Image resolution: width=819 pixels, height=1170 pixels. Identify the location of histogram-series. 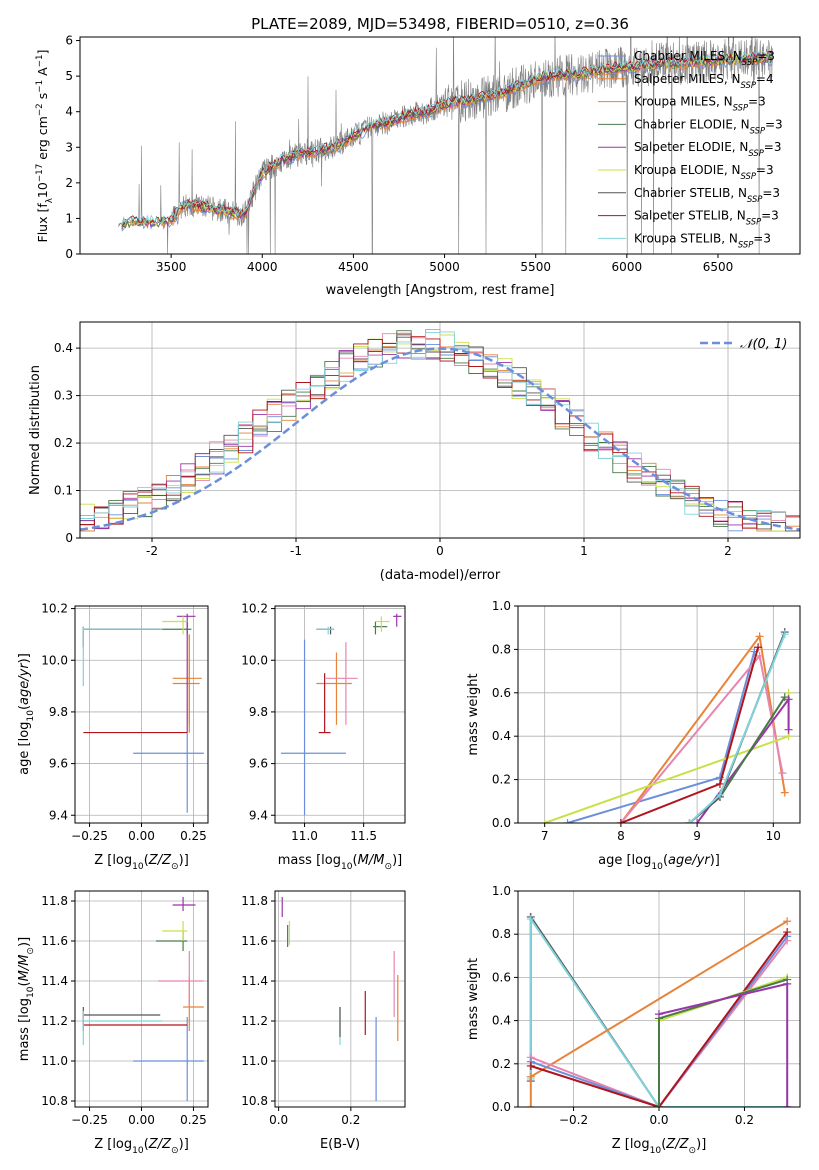
(440, 432).